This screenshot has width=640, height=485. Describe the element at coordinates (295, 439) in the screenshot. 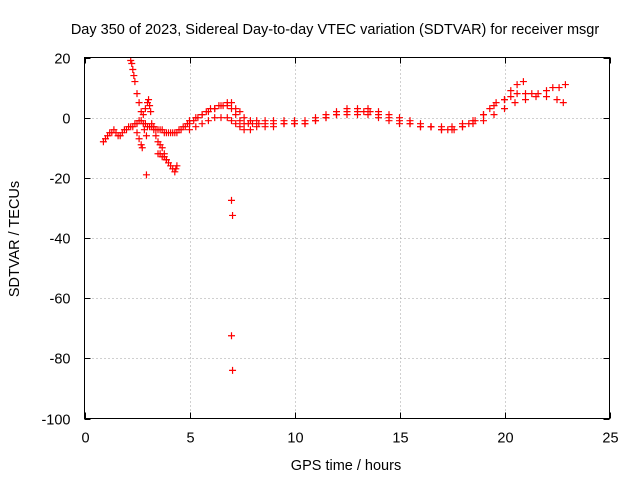

I see `x-tick-label: 10` at that location.